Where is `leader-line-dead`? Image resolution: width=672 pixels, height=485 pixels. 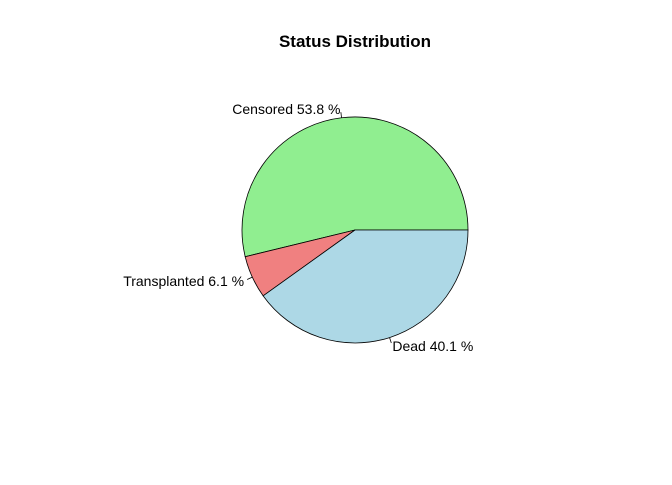
leader-line-dead is located at coordinates (390, 340).